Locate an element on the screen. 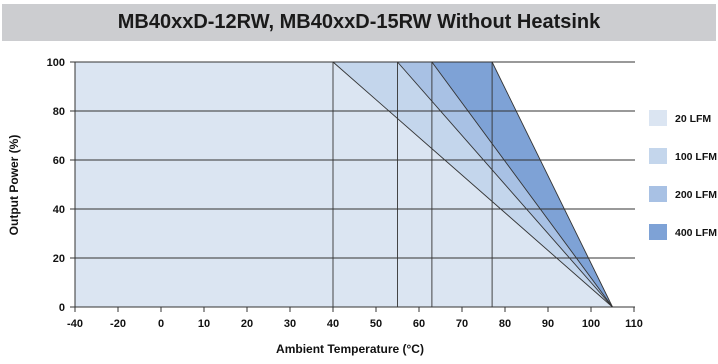 This screenshot has height=364, width=718. y-axis-ticks: 0 20 40 60 80 100 is located at coordinates (61, 185).